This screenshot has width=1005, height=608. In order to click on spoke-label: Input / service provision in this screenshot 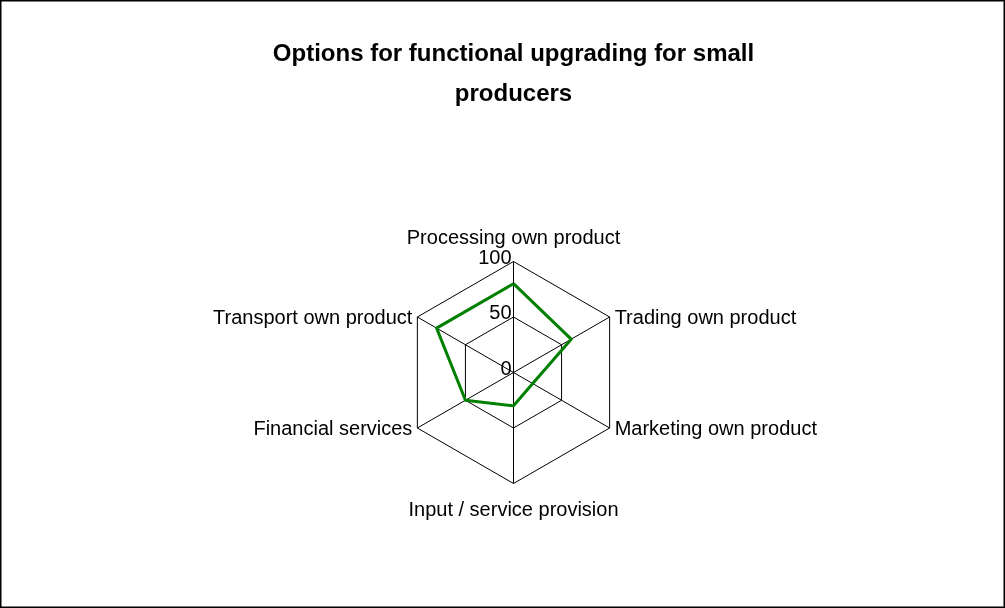, I will do `click(513, 508)`.